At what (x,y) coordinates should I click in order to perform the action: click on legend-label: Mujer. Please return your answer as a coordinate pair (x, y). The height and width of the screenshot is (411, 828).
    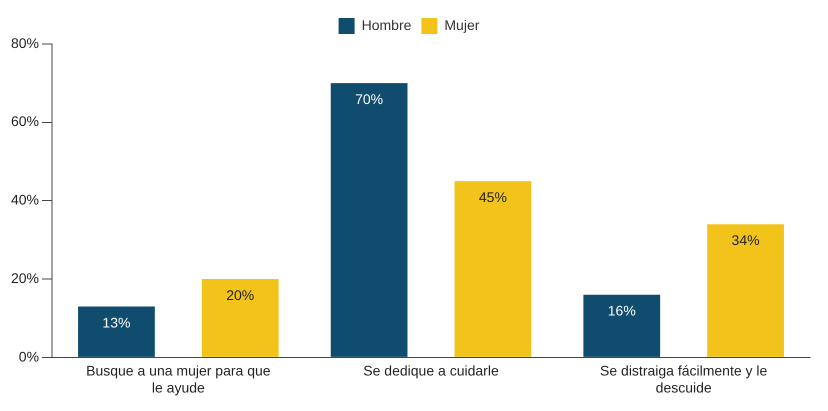
    Looking at the image, I should click on (462, 24).